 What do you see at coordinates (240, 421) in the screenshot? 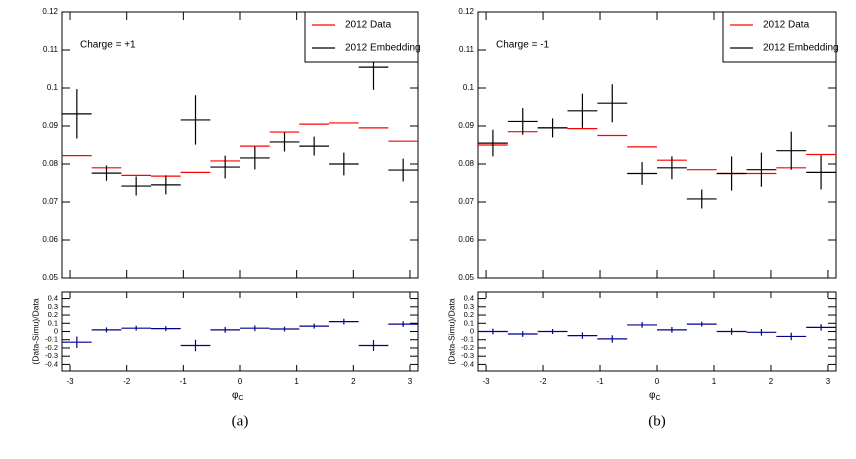
I see `caption: (a)` at bounding box center [240, 421].